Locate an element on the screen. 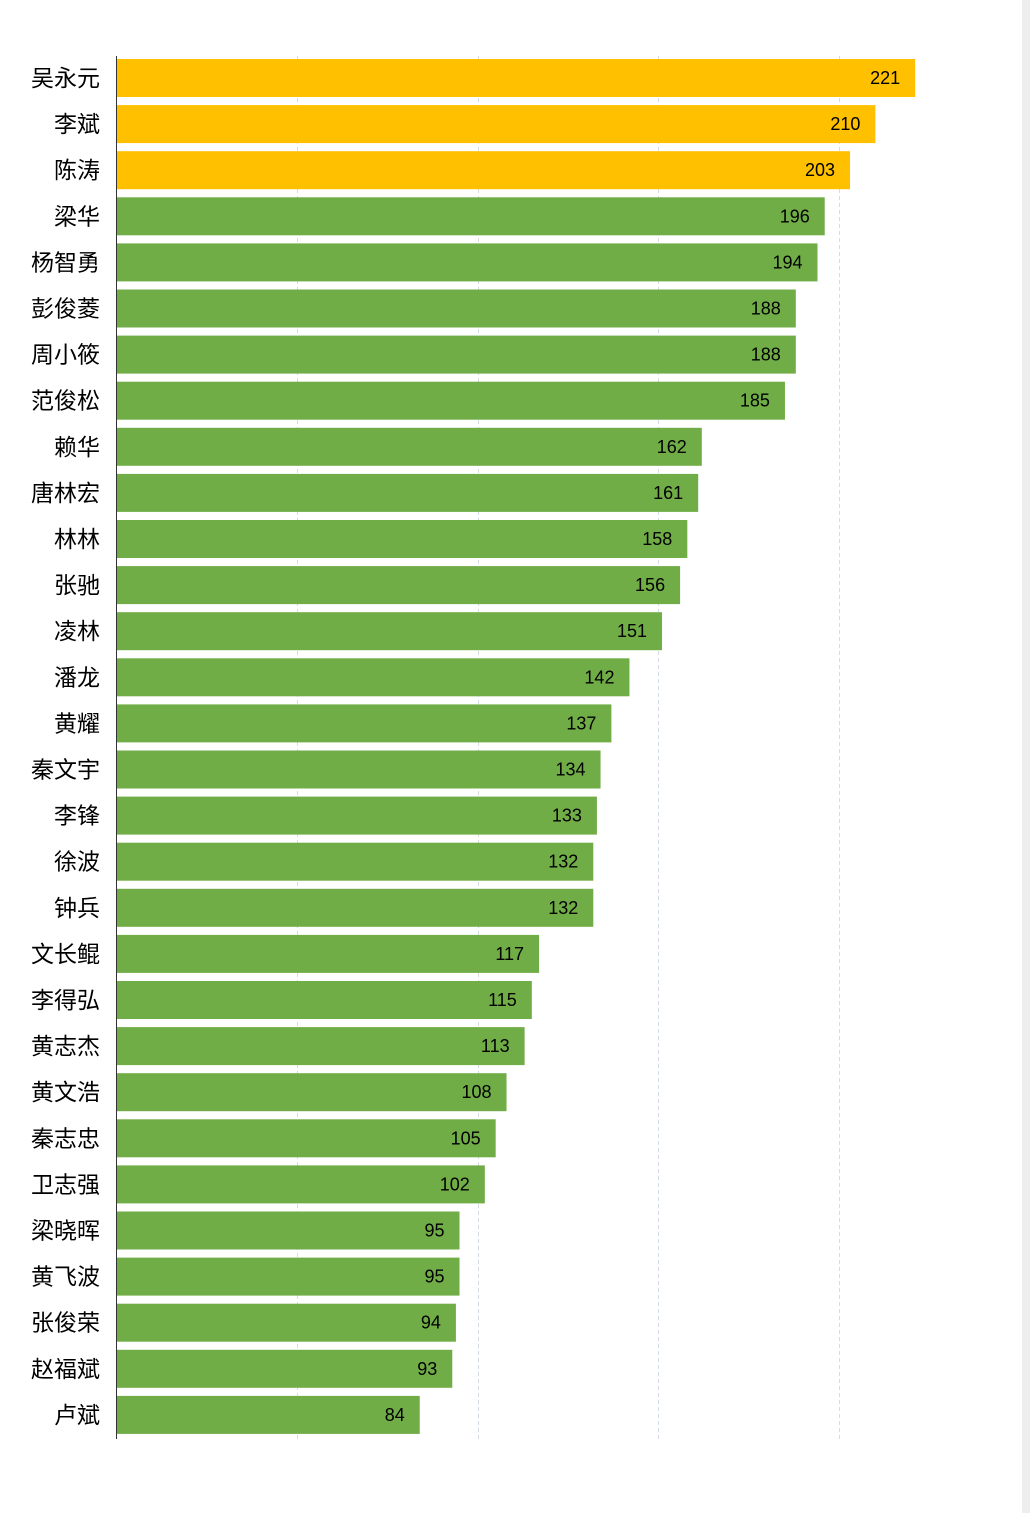 This screenshot has width=1030, height=1513. value-label: 185 is located at coordinates (755, 401).